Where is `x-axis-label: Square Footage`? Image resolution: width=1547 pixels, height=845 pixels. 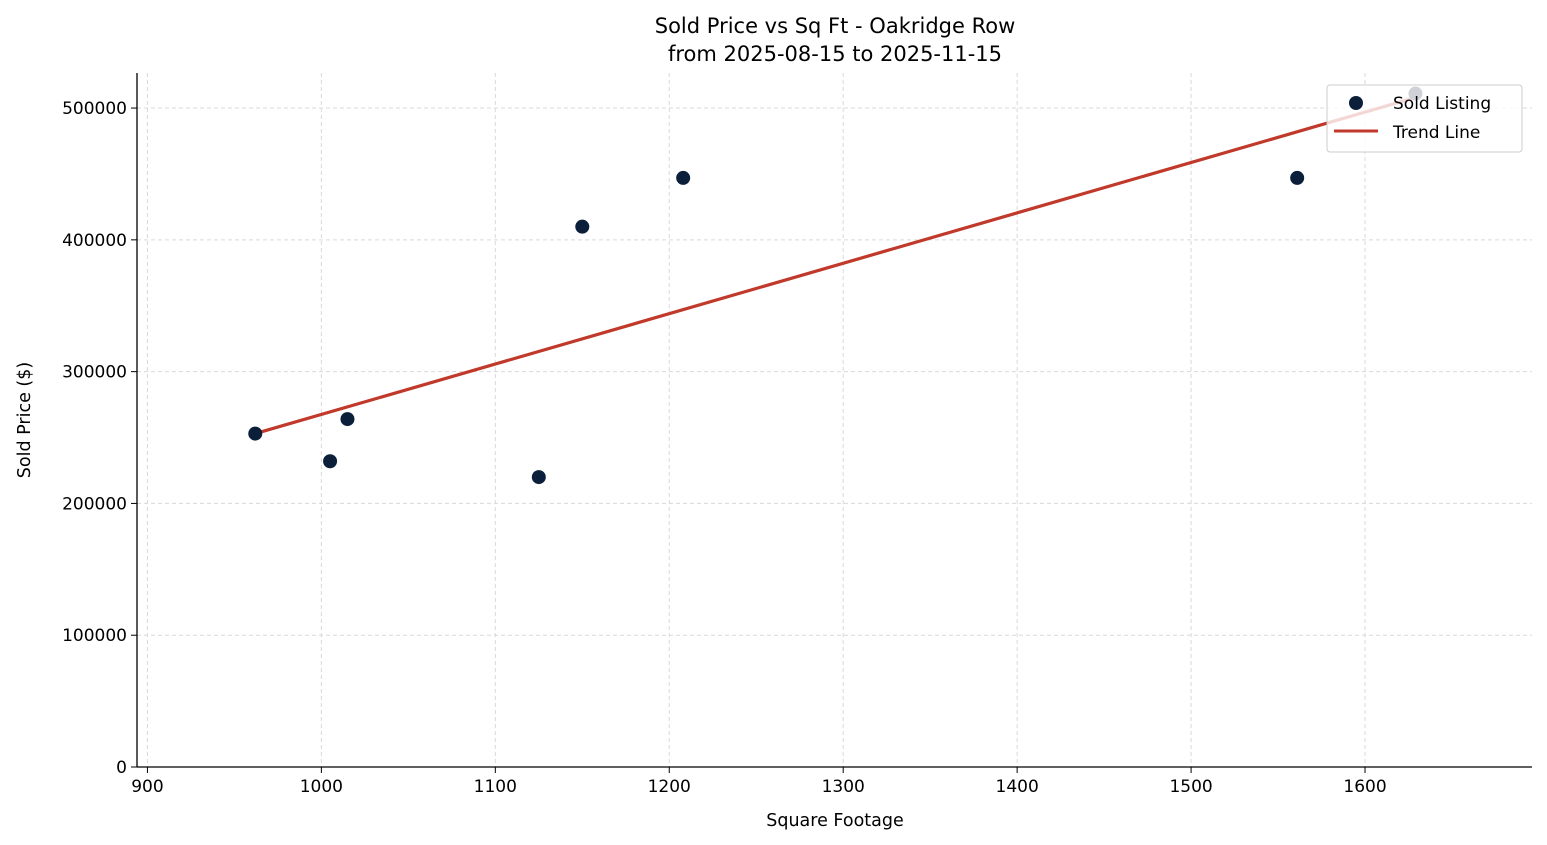 x-axis-label: Square Footage is located at coordinates (835, 821).